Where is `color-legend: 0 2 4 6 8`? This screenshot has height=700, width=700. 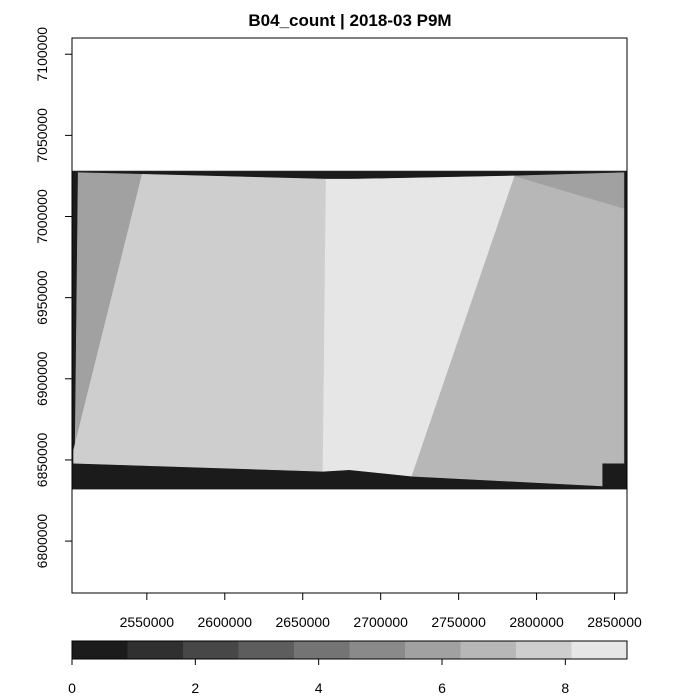 color-legend: 0 2 4 6 8 is located at coordinates (348, 668).